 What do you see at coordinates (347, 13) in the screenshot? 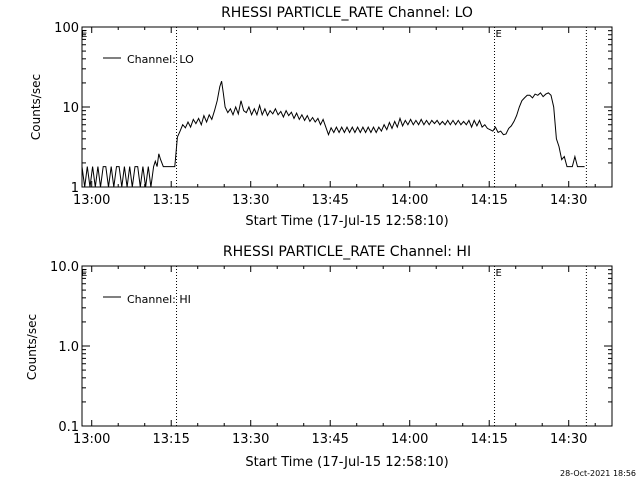
I see `chart-title: RHESSI PARTICLE_RATE Channel: LO` at bounding box center [347, 13].